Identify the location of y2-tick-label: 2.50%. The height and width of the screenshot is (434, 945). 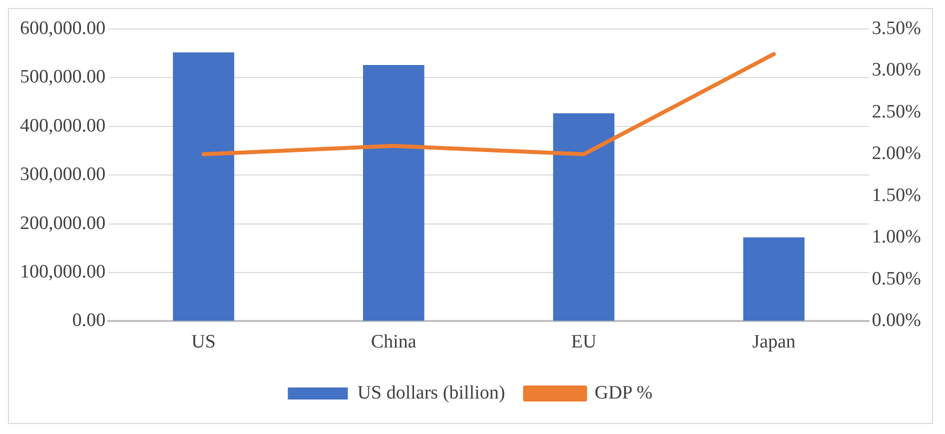
(897, 111).